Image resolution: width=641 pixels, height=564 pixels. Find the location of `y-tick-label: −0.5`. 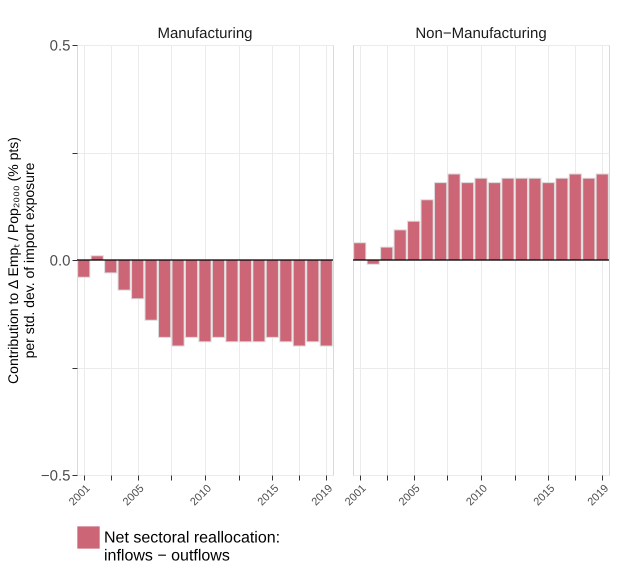

y-tick-label: −0.5 is located at coordinates (55, 476).